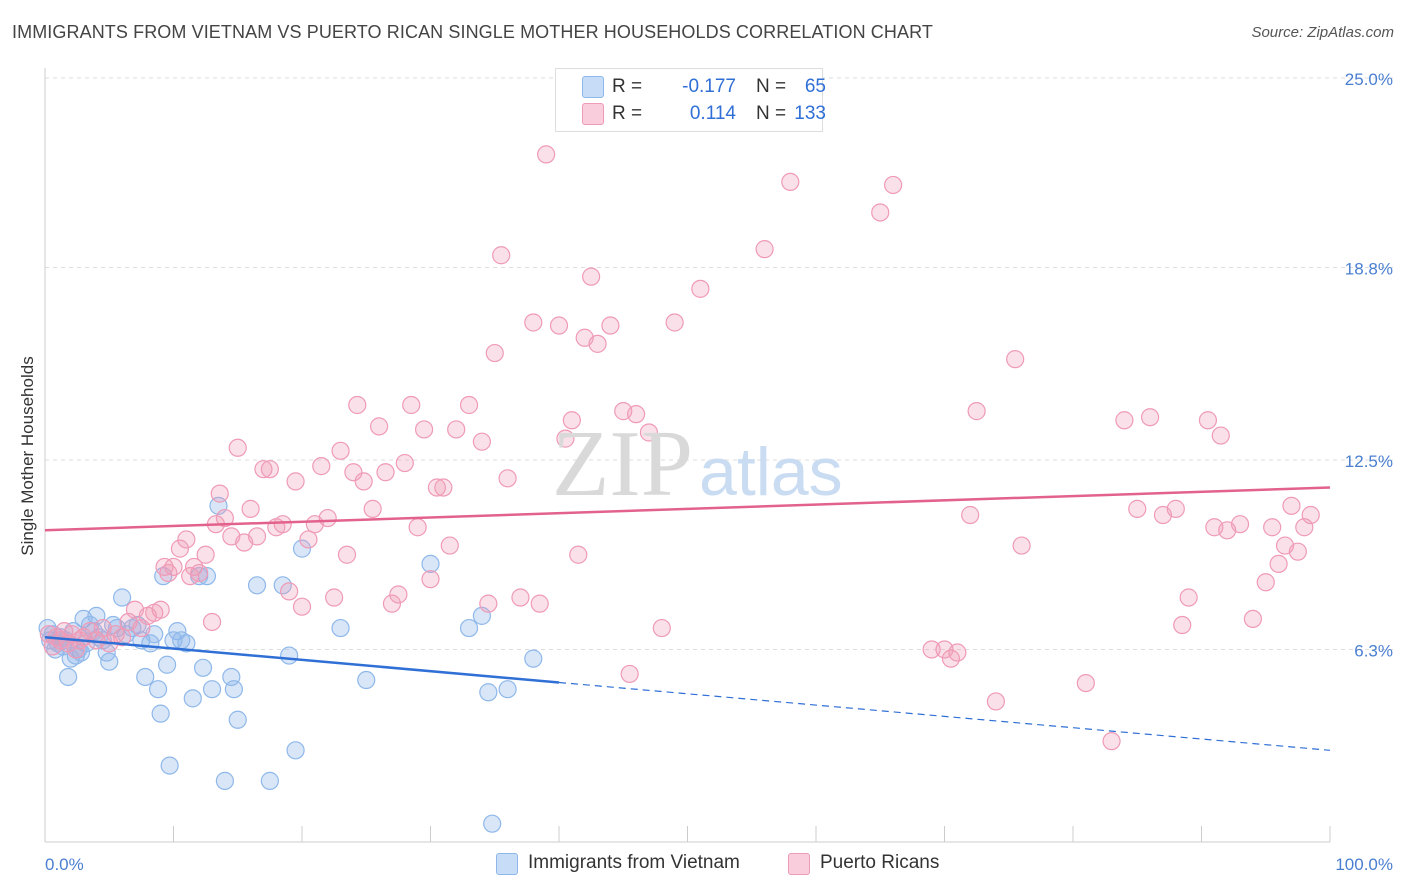  Describe the element at coordinates (712, 113) in the screenshot. I see `legend-r-value: 0.114` at that location.